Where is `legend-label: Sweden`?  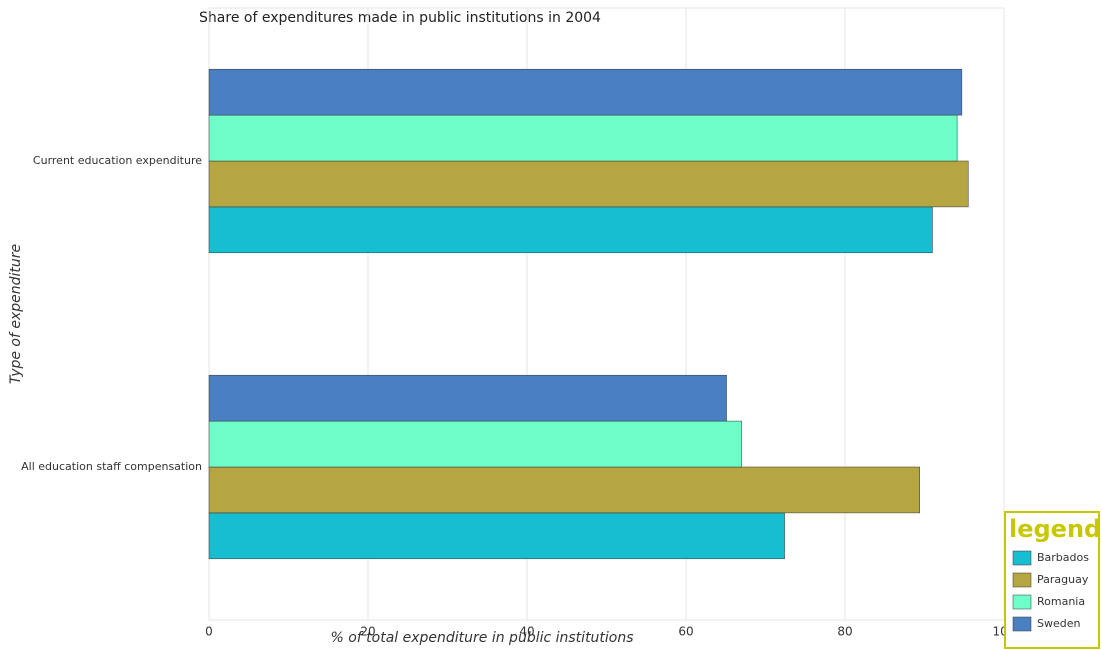
legend-label: Sweden is located at coordinates (1058, 623).